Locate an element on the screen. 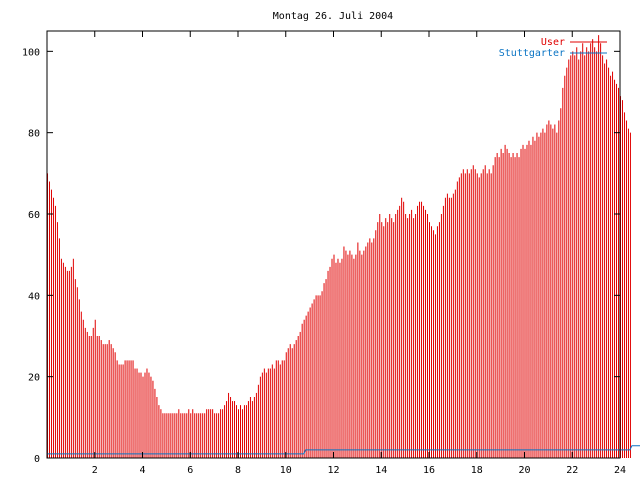  stuttgarter-series is located at coordinates (343, 450).